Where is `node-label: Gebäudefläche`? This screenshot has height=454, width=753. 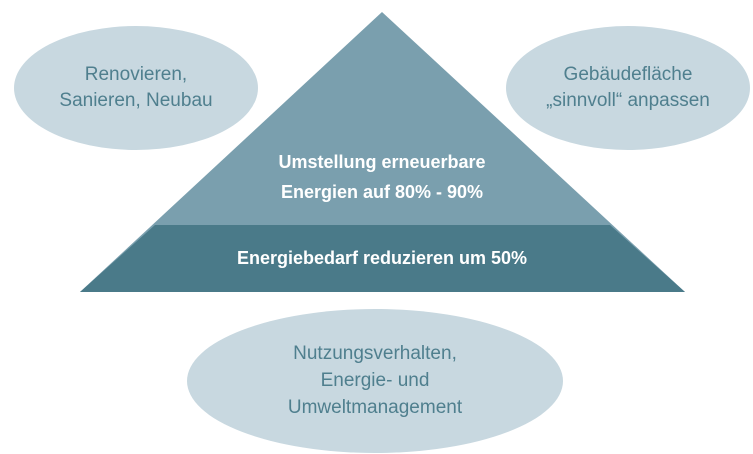 node-label: Gebäudefläche is located at coordinates (628, 74).